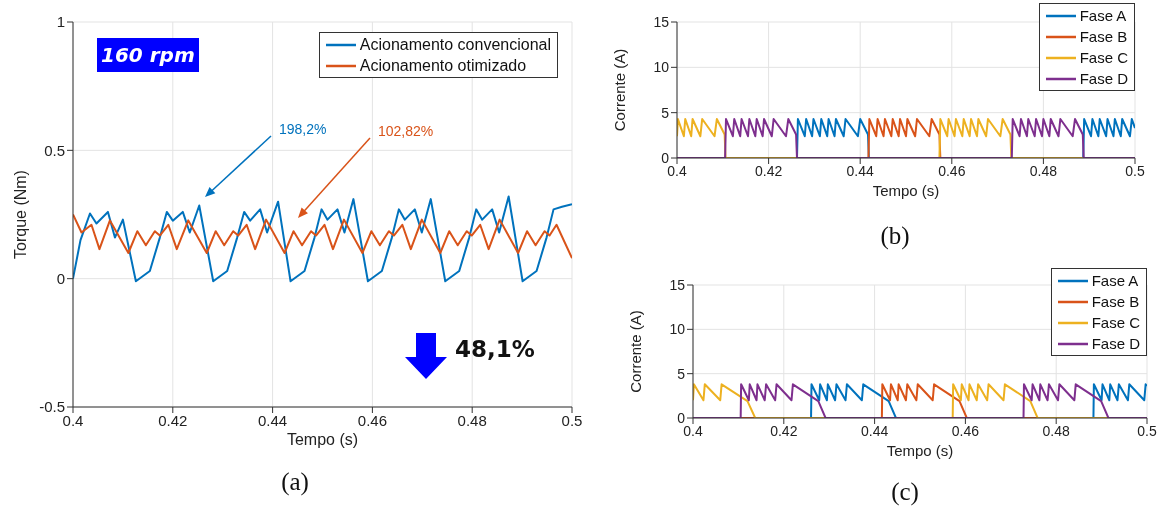 Image resolution: width=1164 pixels, height=514 pixels. What do you see at coordinates (52, 407) in the screenshot?
I see `y-tick-label: -0.5` at bounding box center [52, 407].